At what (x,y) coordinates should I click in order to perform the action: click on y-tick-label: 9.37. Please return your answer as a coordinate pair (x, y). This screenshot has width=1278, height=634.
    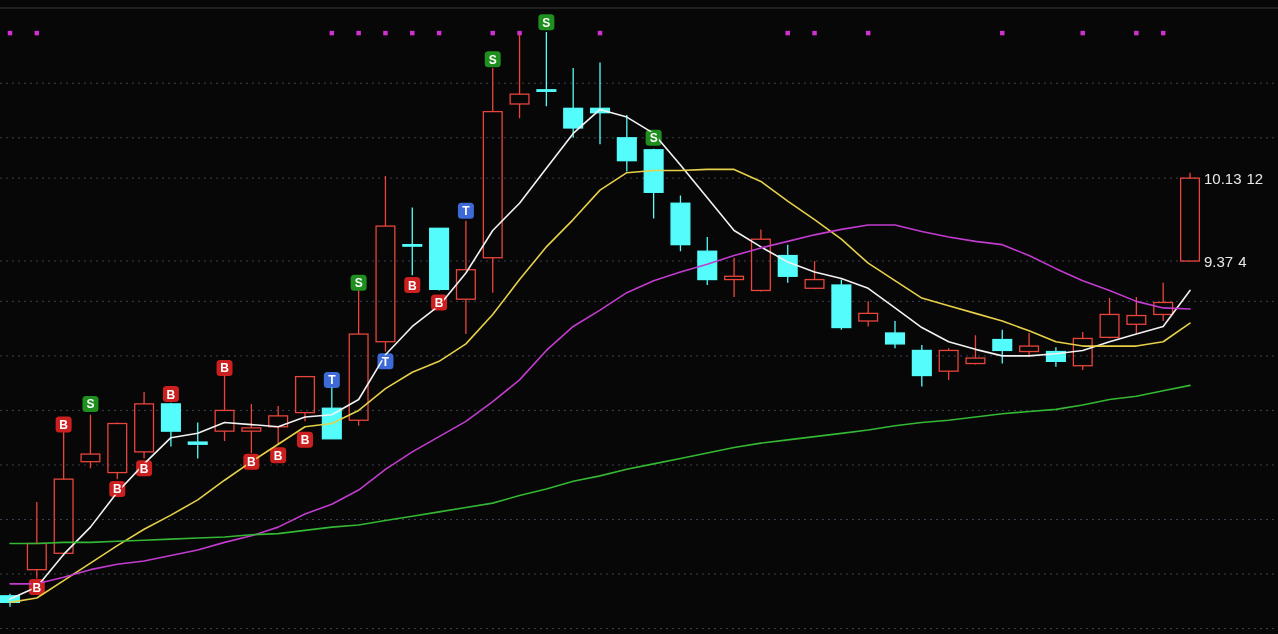
    Looking at the image, I should click on (1219, 261).